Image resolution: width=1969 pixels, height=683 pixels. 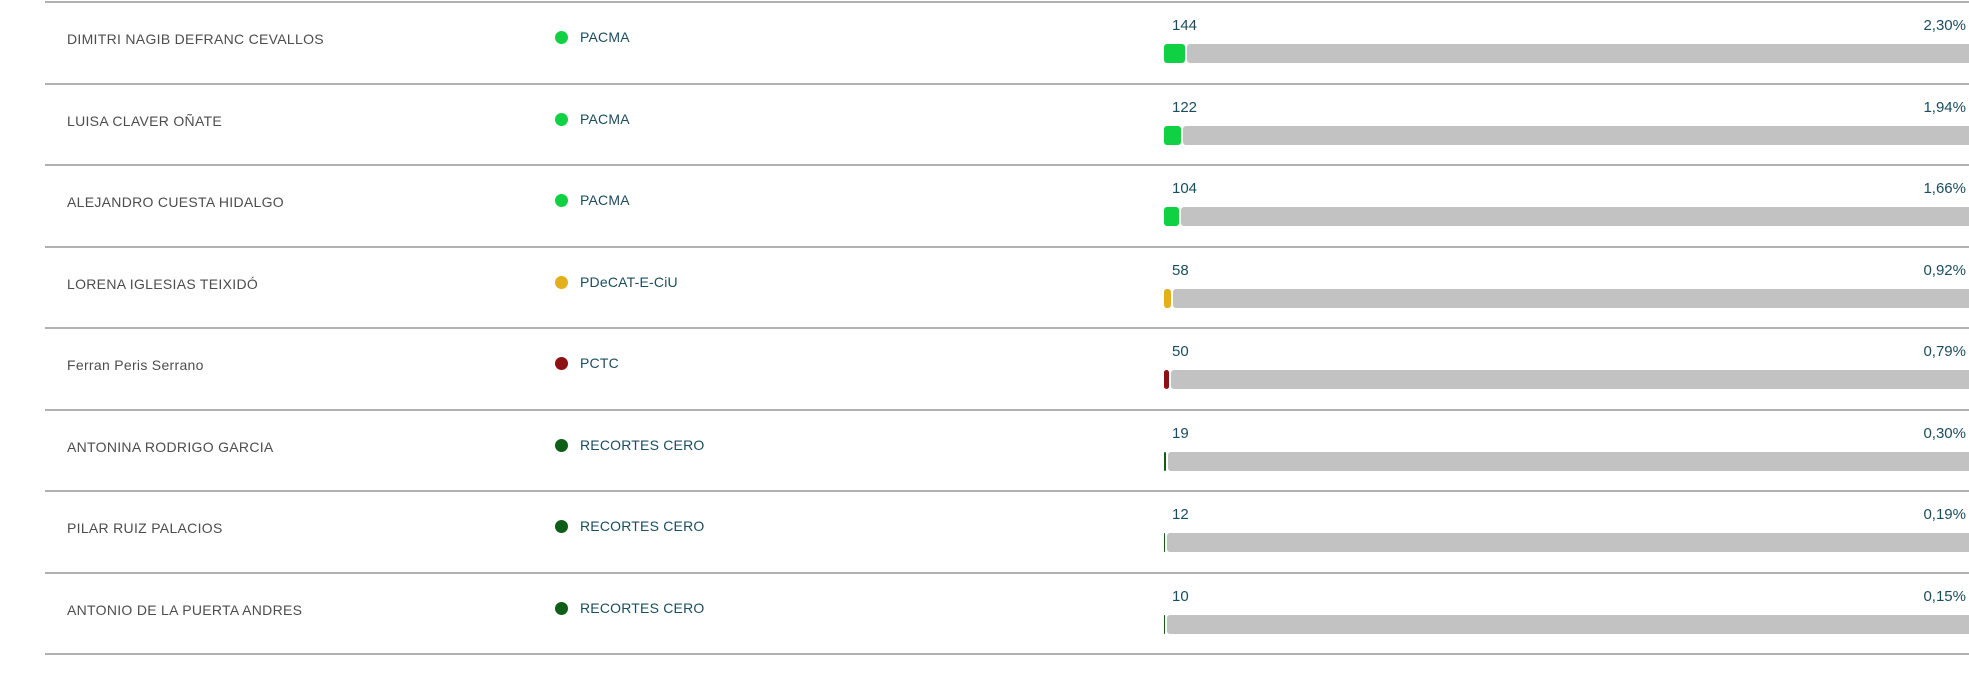 What do you see at coordinates (1185, 107) in the screenshot?
I see `votes-count: 122` at bounding box center [1185, 107].